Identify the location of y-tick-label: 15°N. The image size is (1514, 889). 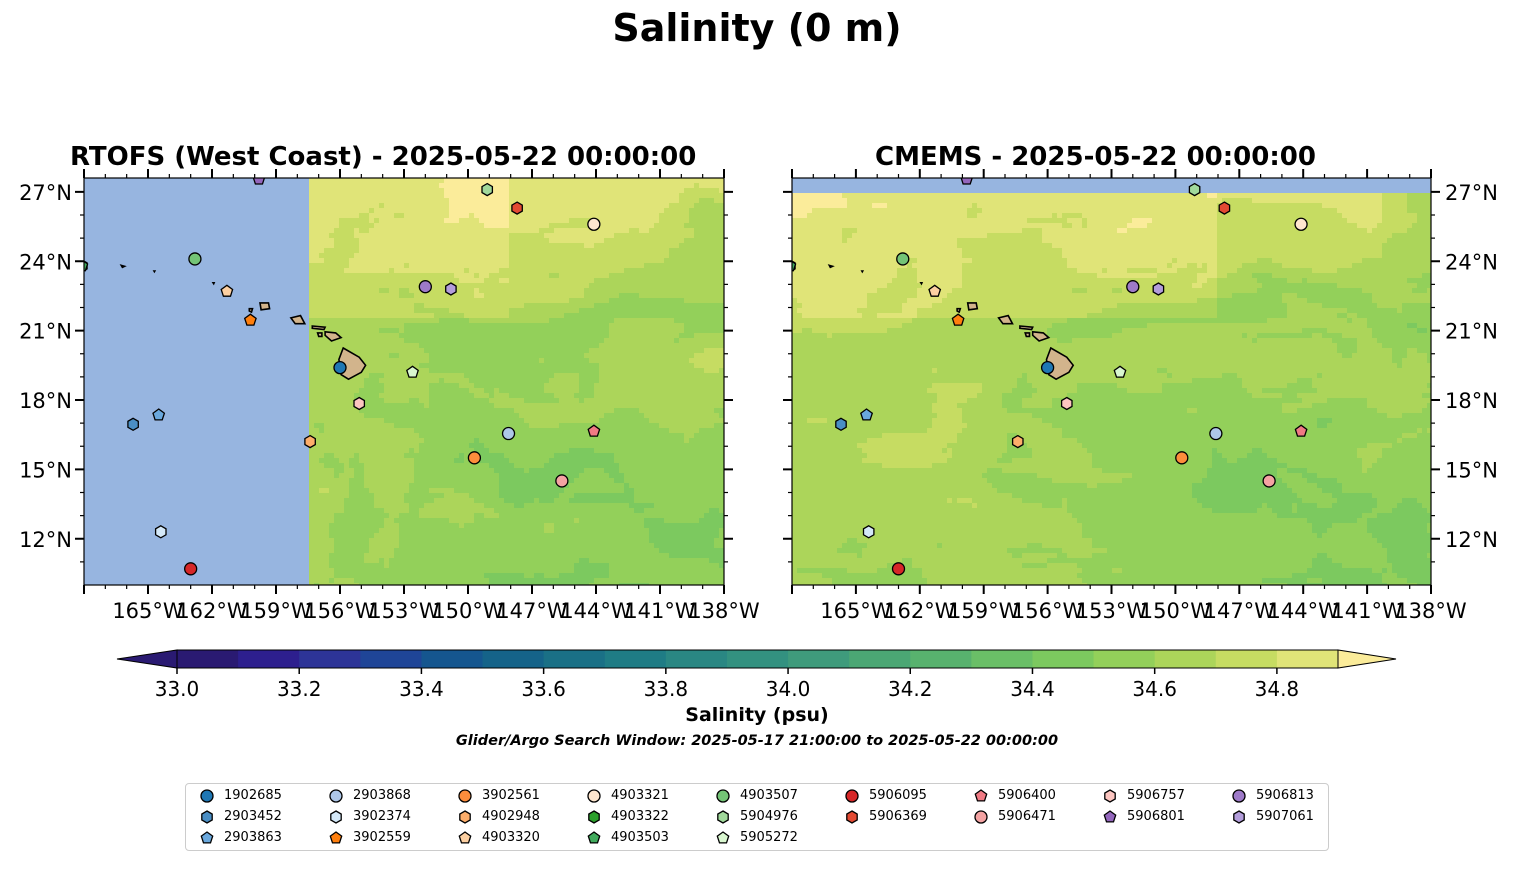
(45, 470).